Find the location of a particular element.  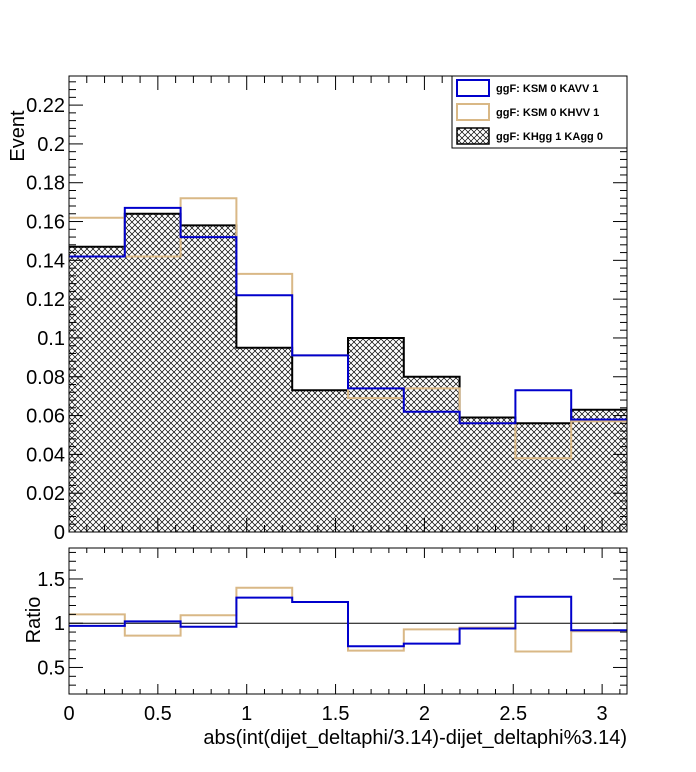

y-tick-label: 0.22 is located at coordinates (45, 106).